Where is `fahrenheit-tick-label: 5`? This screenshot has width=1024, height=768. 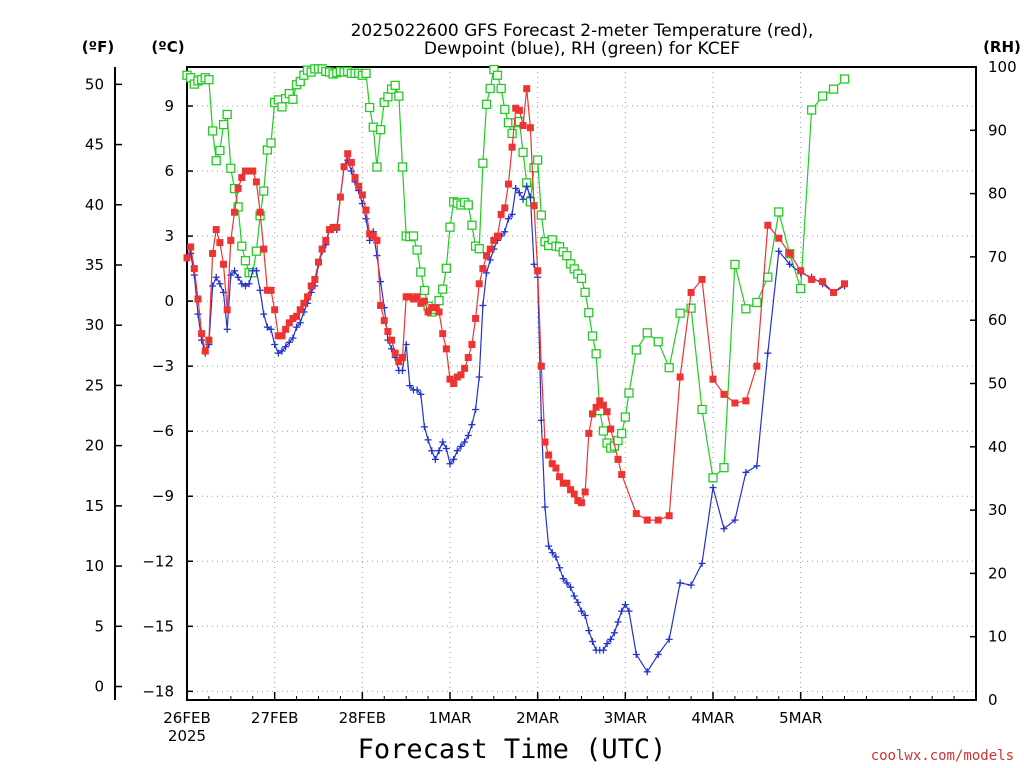 fahrenheit-tick-label: 5 is located at coordinates (99, 626).